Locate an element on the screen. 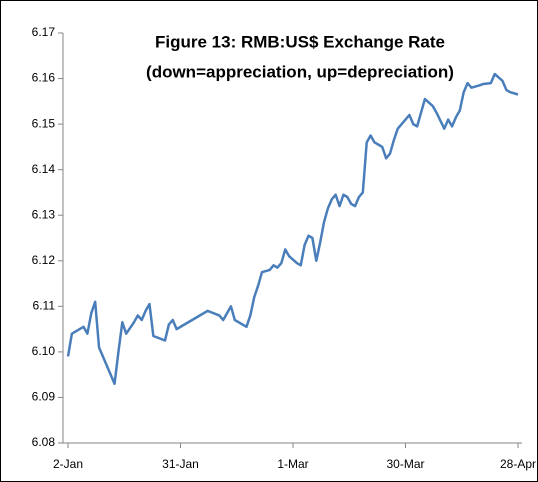 The image size is (538, 482). y-tick-label: 6.17 is located at coordinates (44, 32).